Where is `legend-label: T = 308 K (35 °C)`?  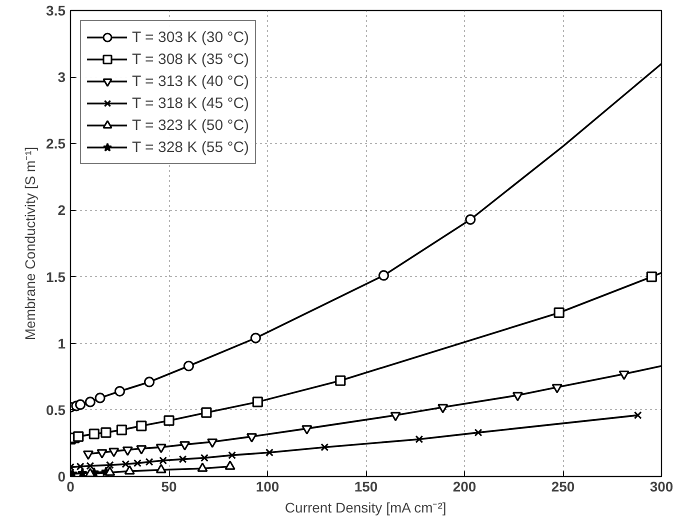
legend-label: T = 308 K (35 °C) is located at coordinates (191, 59).